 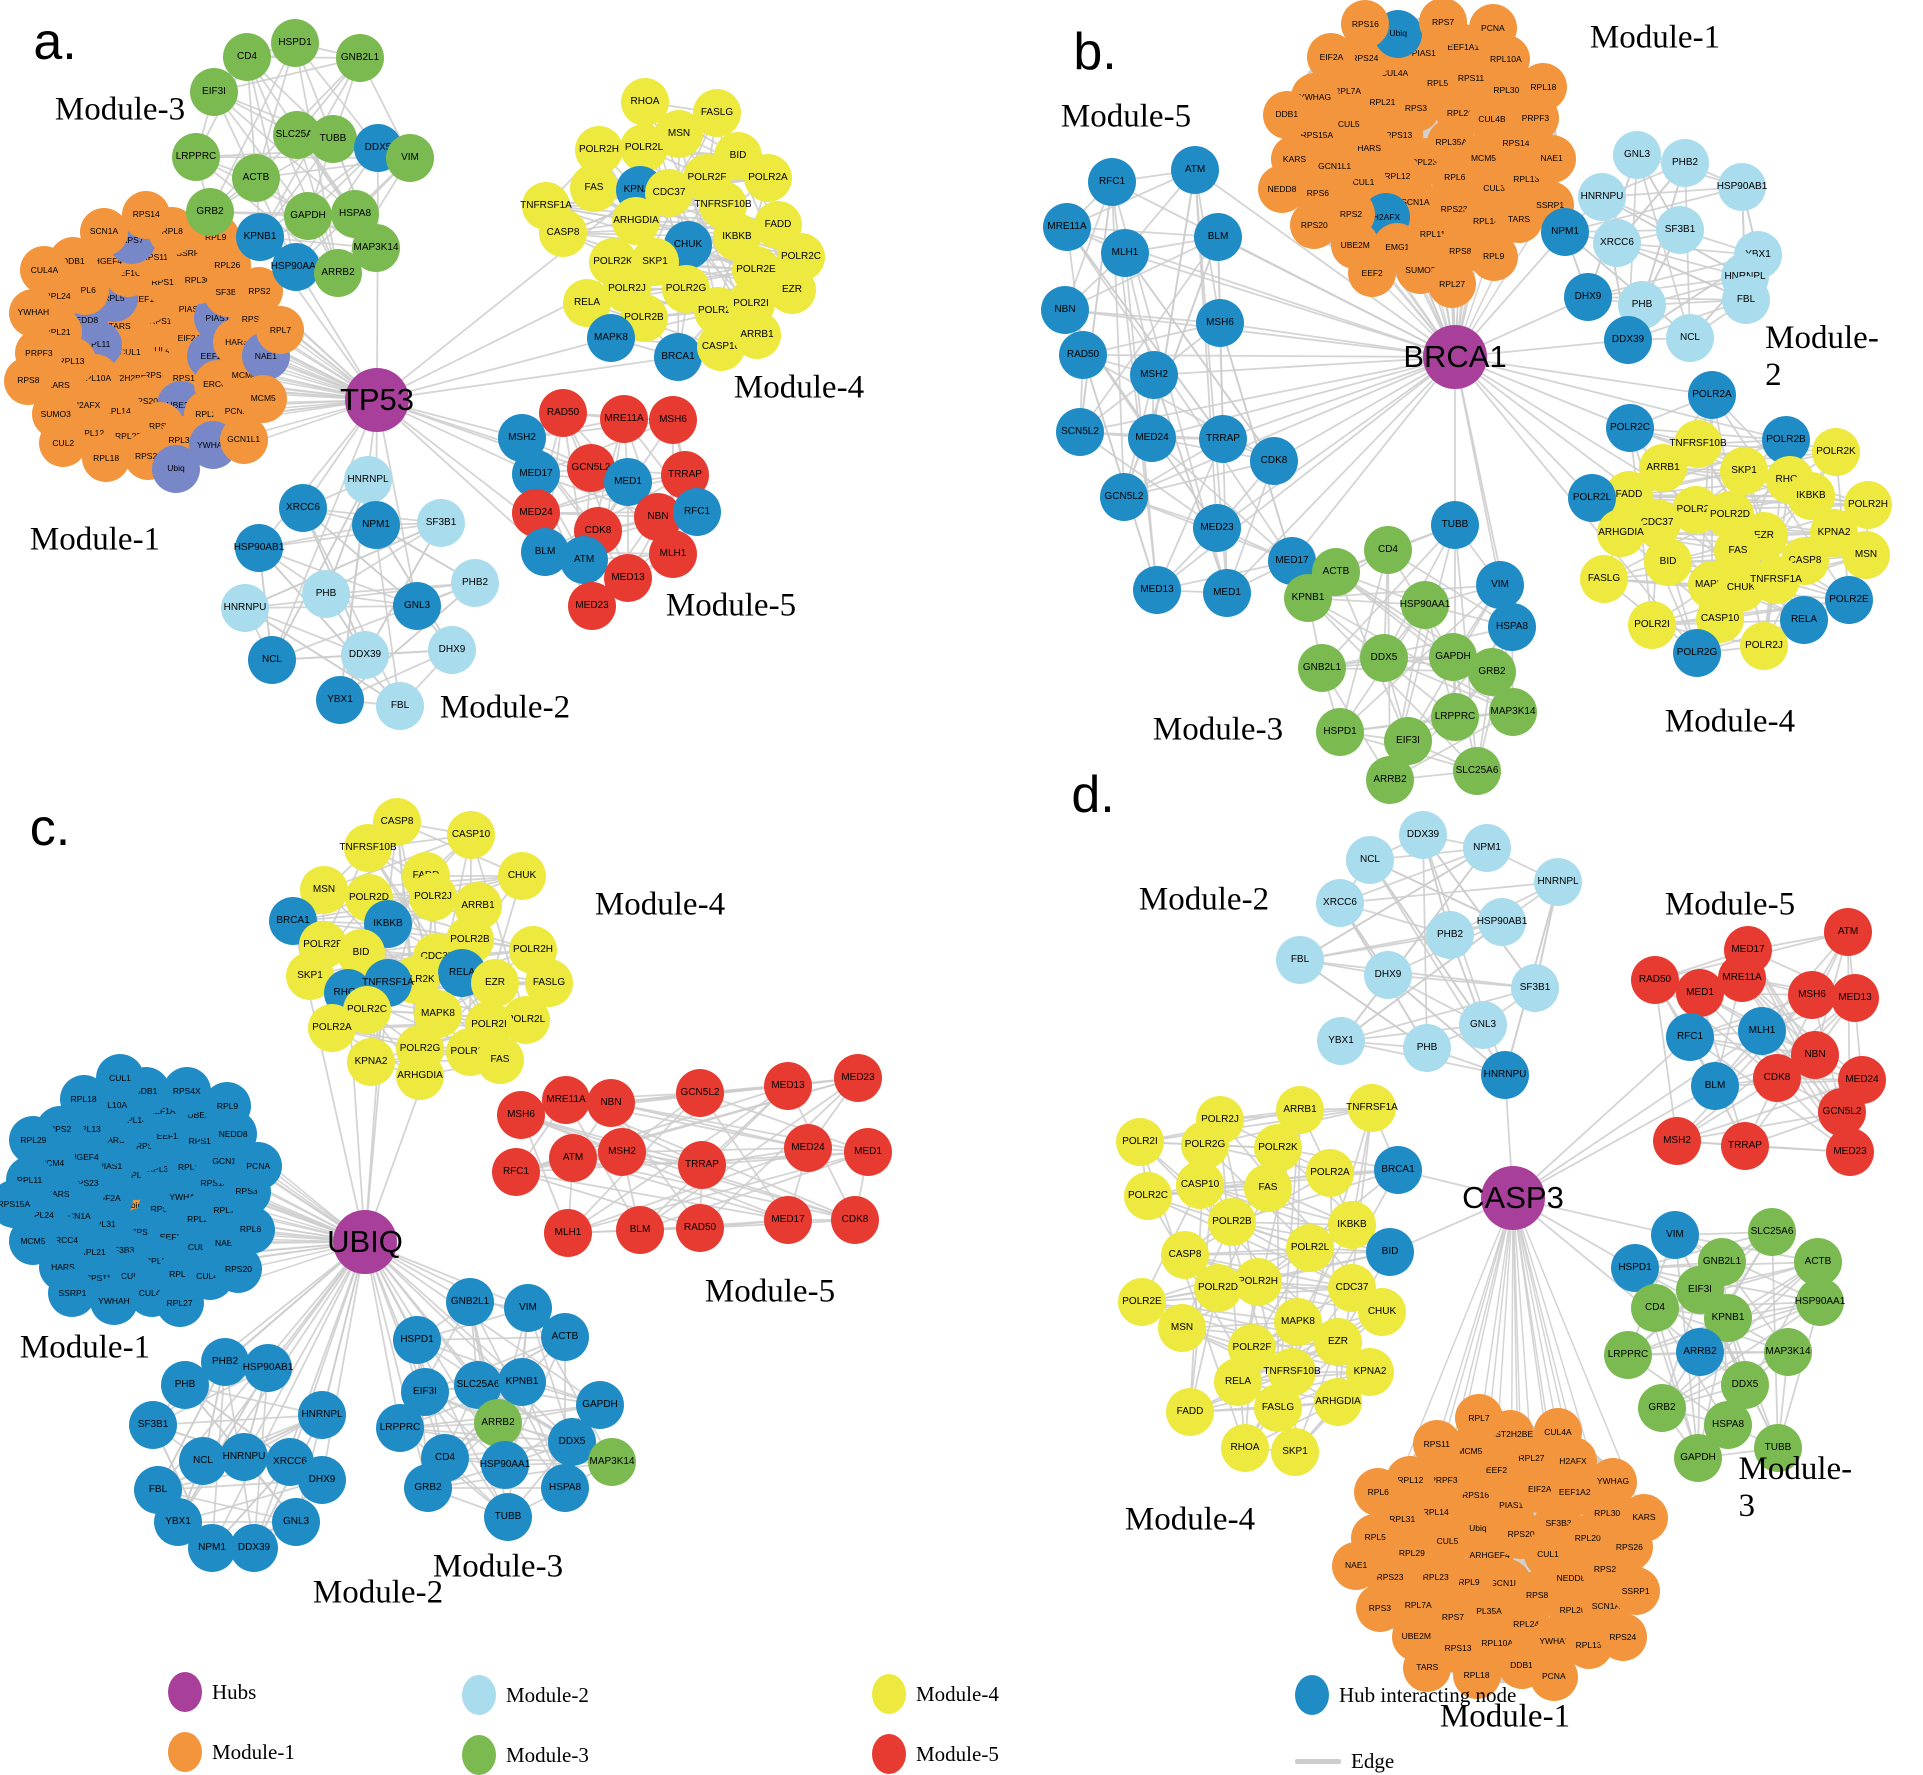 I want to click on node-slc25a6: SLC25A6, so click(x=1772, y=1232).